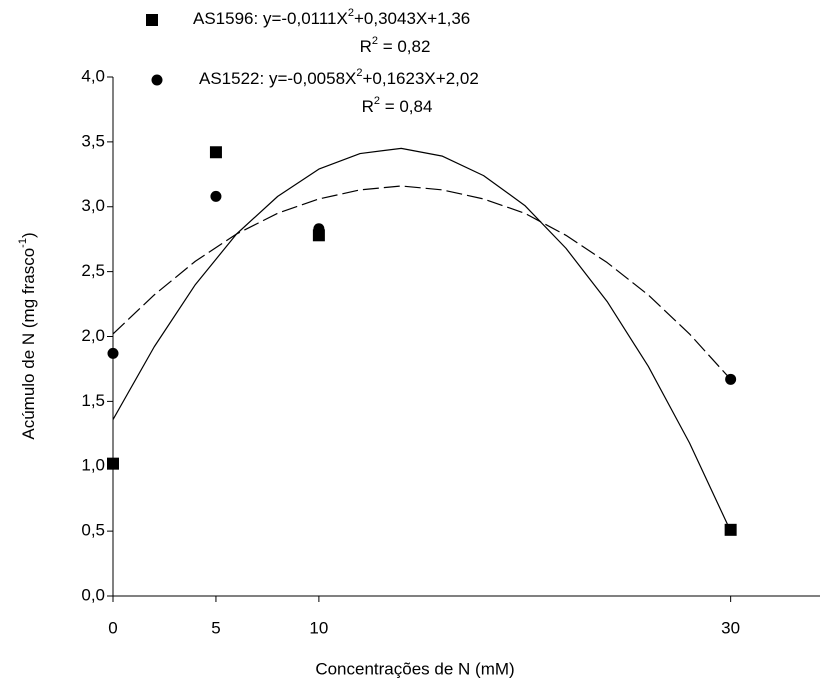  What do you see at coordinates (93, 594) in the screenshot?
I see `y-tick-label: 0,0` at bounding box center [93, 594].